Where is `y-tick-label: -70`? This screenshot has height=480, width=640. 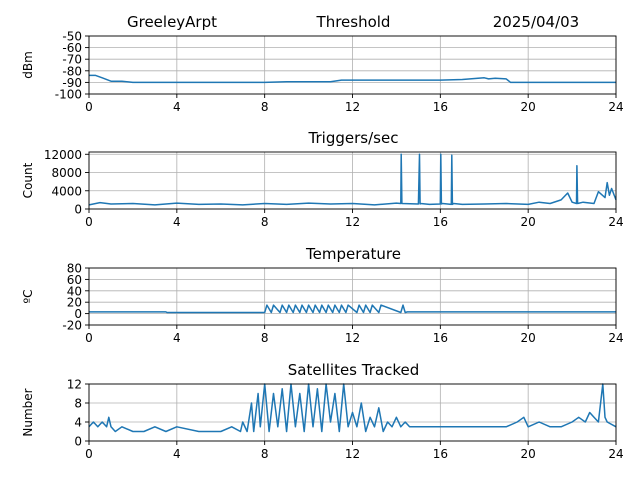 y-tick-label: -70 is located at coordinates (72, 60).